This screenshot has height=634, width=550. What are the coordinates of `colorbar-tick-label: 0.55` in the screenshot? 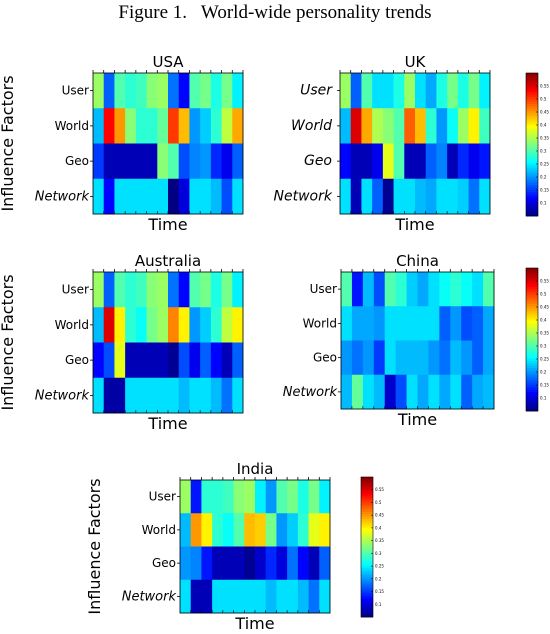 It's located at (544, 86).